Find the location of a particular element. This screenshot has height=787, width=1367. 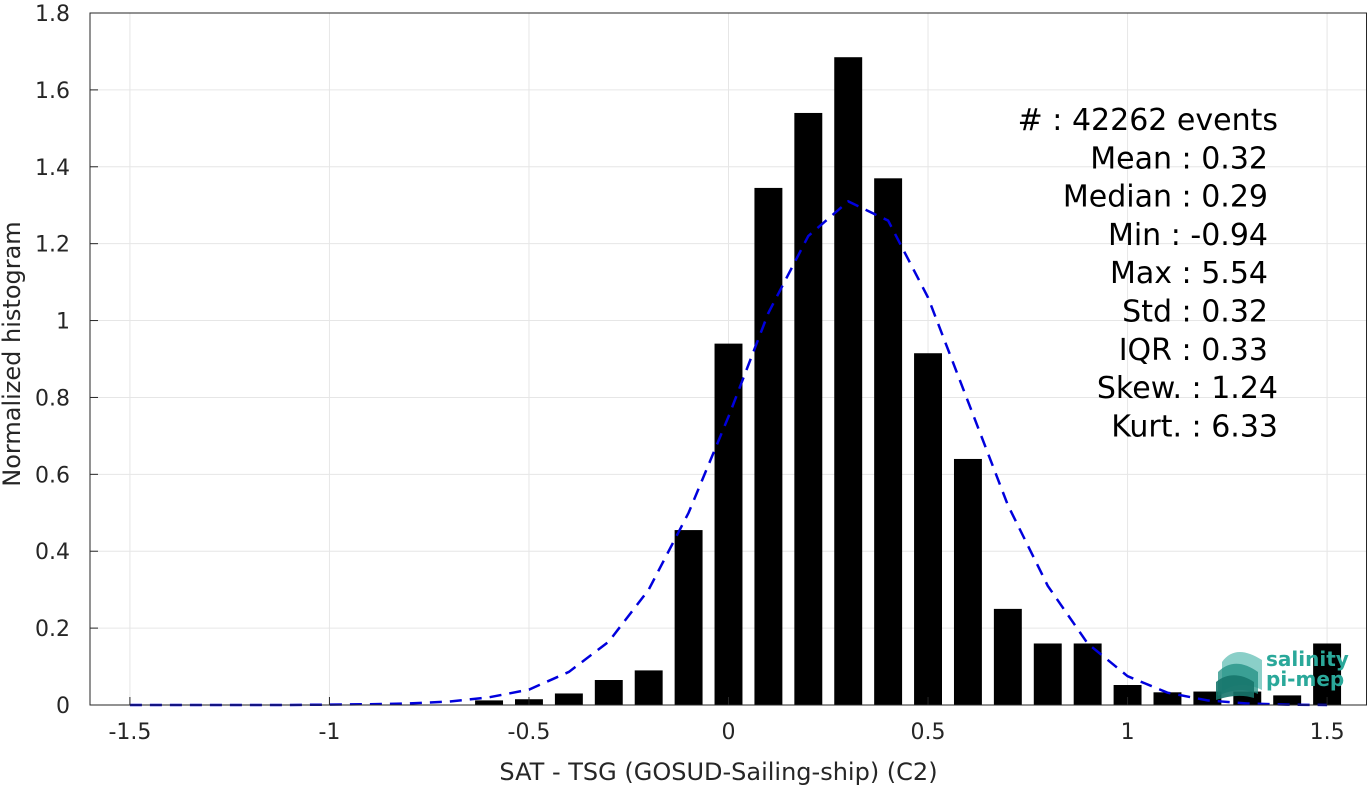

x-tick-label: 1 is located at coordinates (1128, 732).